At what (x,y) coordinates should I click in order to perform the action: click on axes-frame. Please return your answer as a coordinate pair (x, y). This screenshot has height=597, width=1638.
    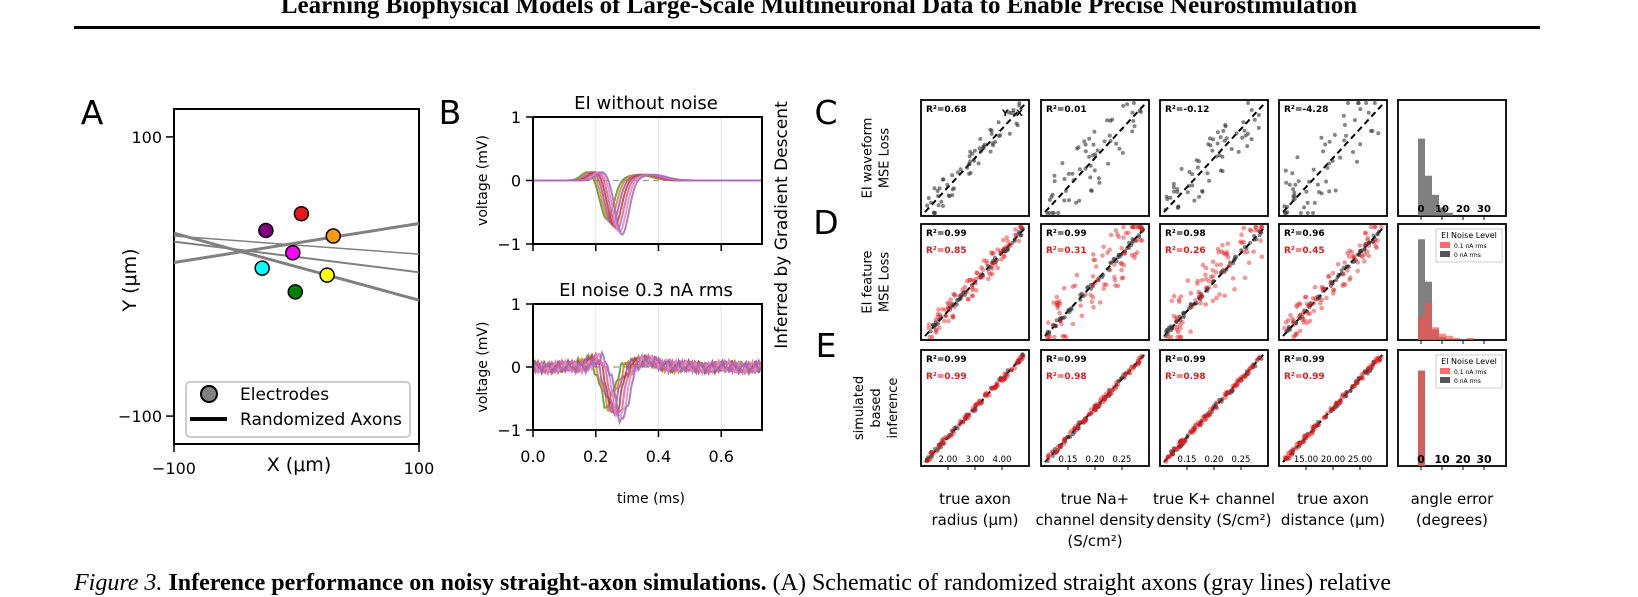
    Looking at the image, I should click on (647, 367).